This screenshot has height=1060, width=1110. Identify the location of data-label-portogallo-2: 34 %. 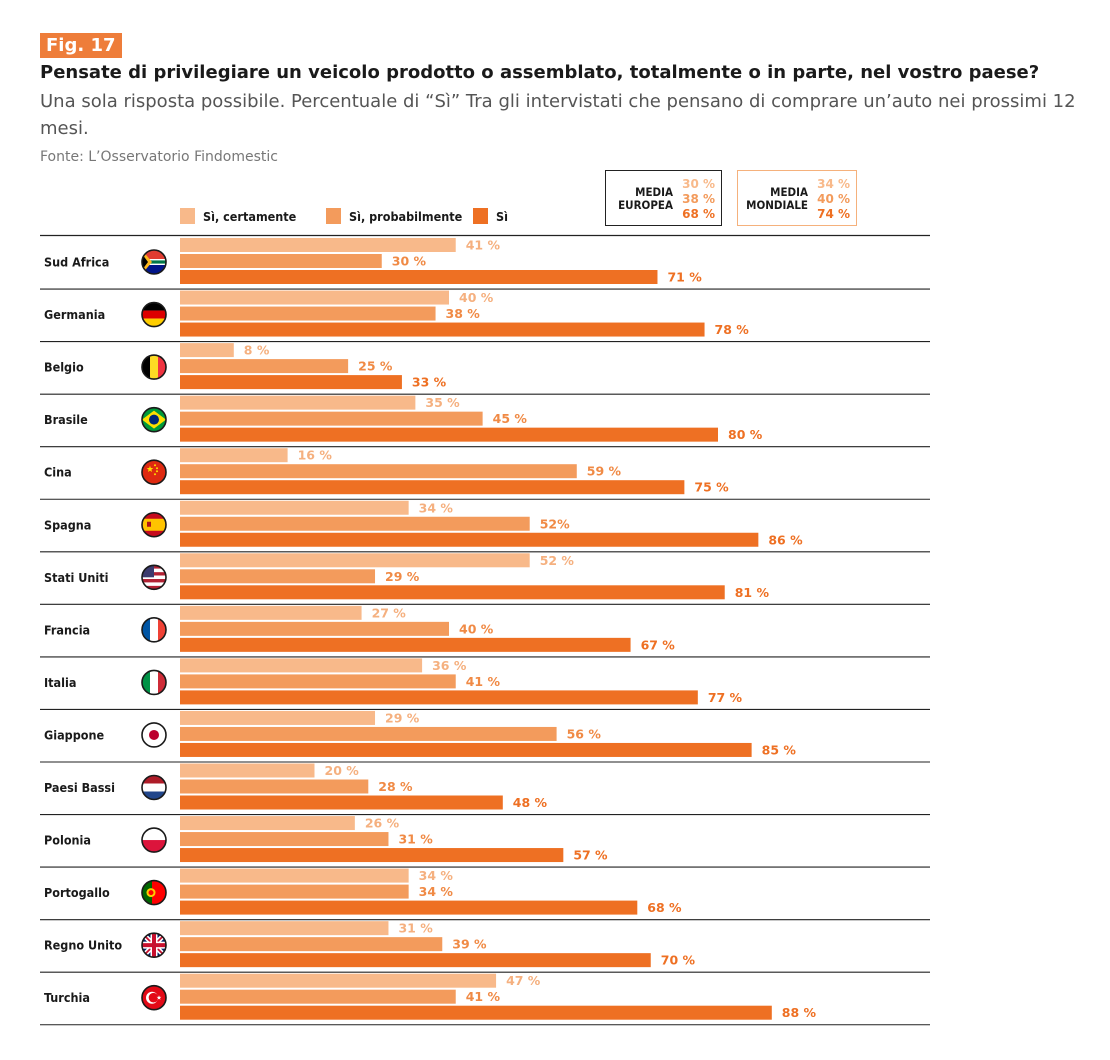
(436, 891).